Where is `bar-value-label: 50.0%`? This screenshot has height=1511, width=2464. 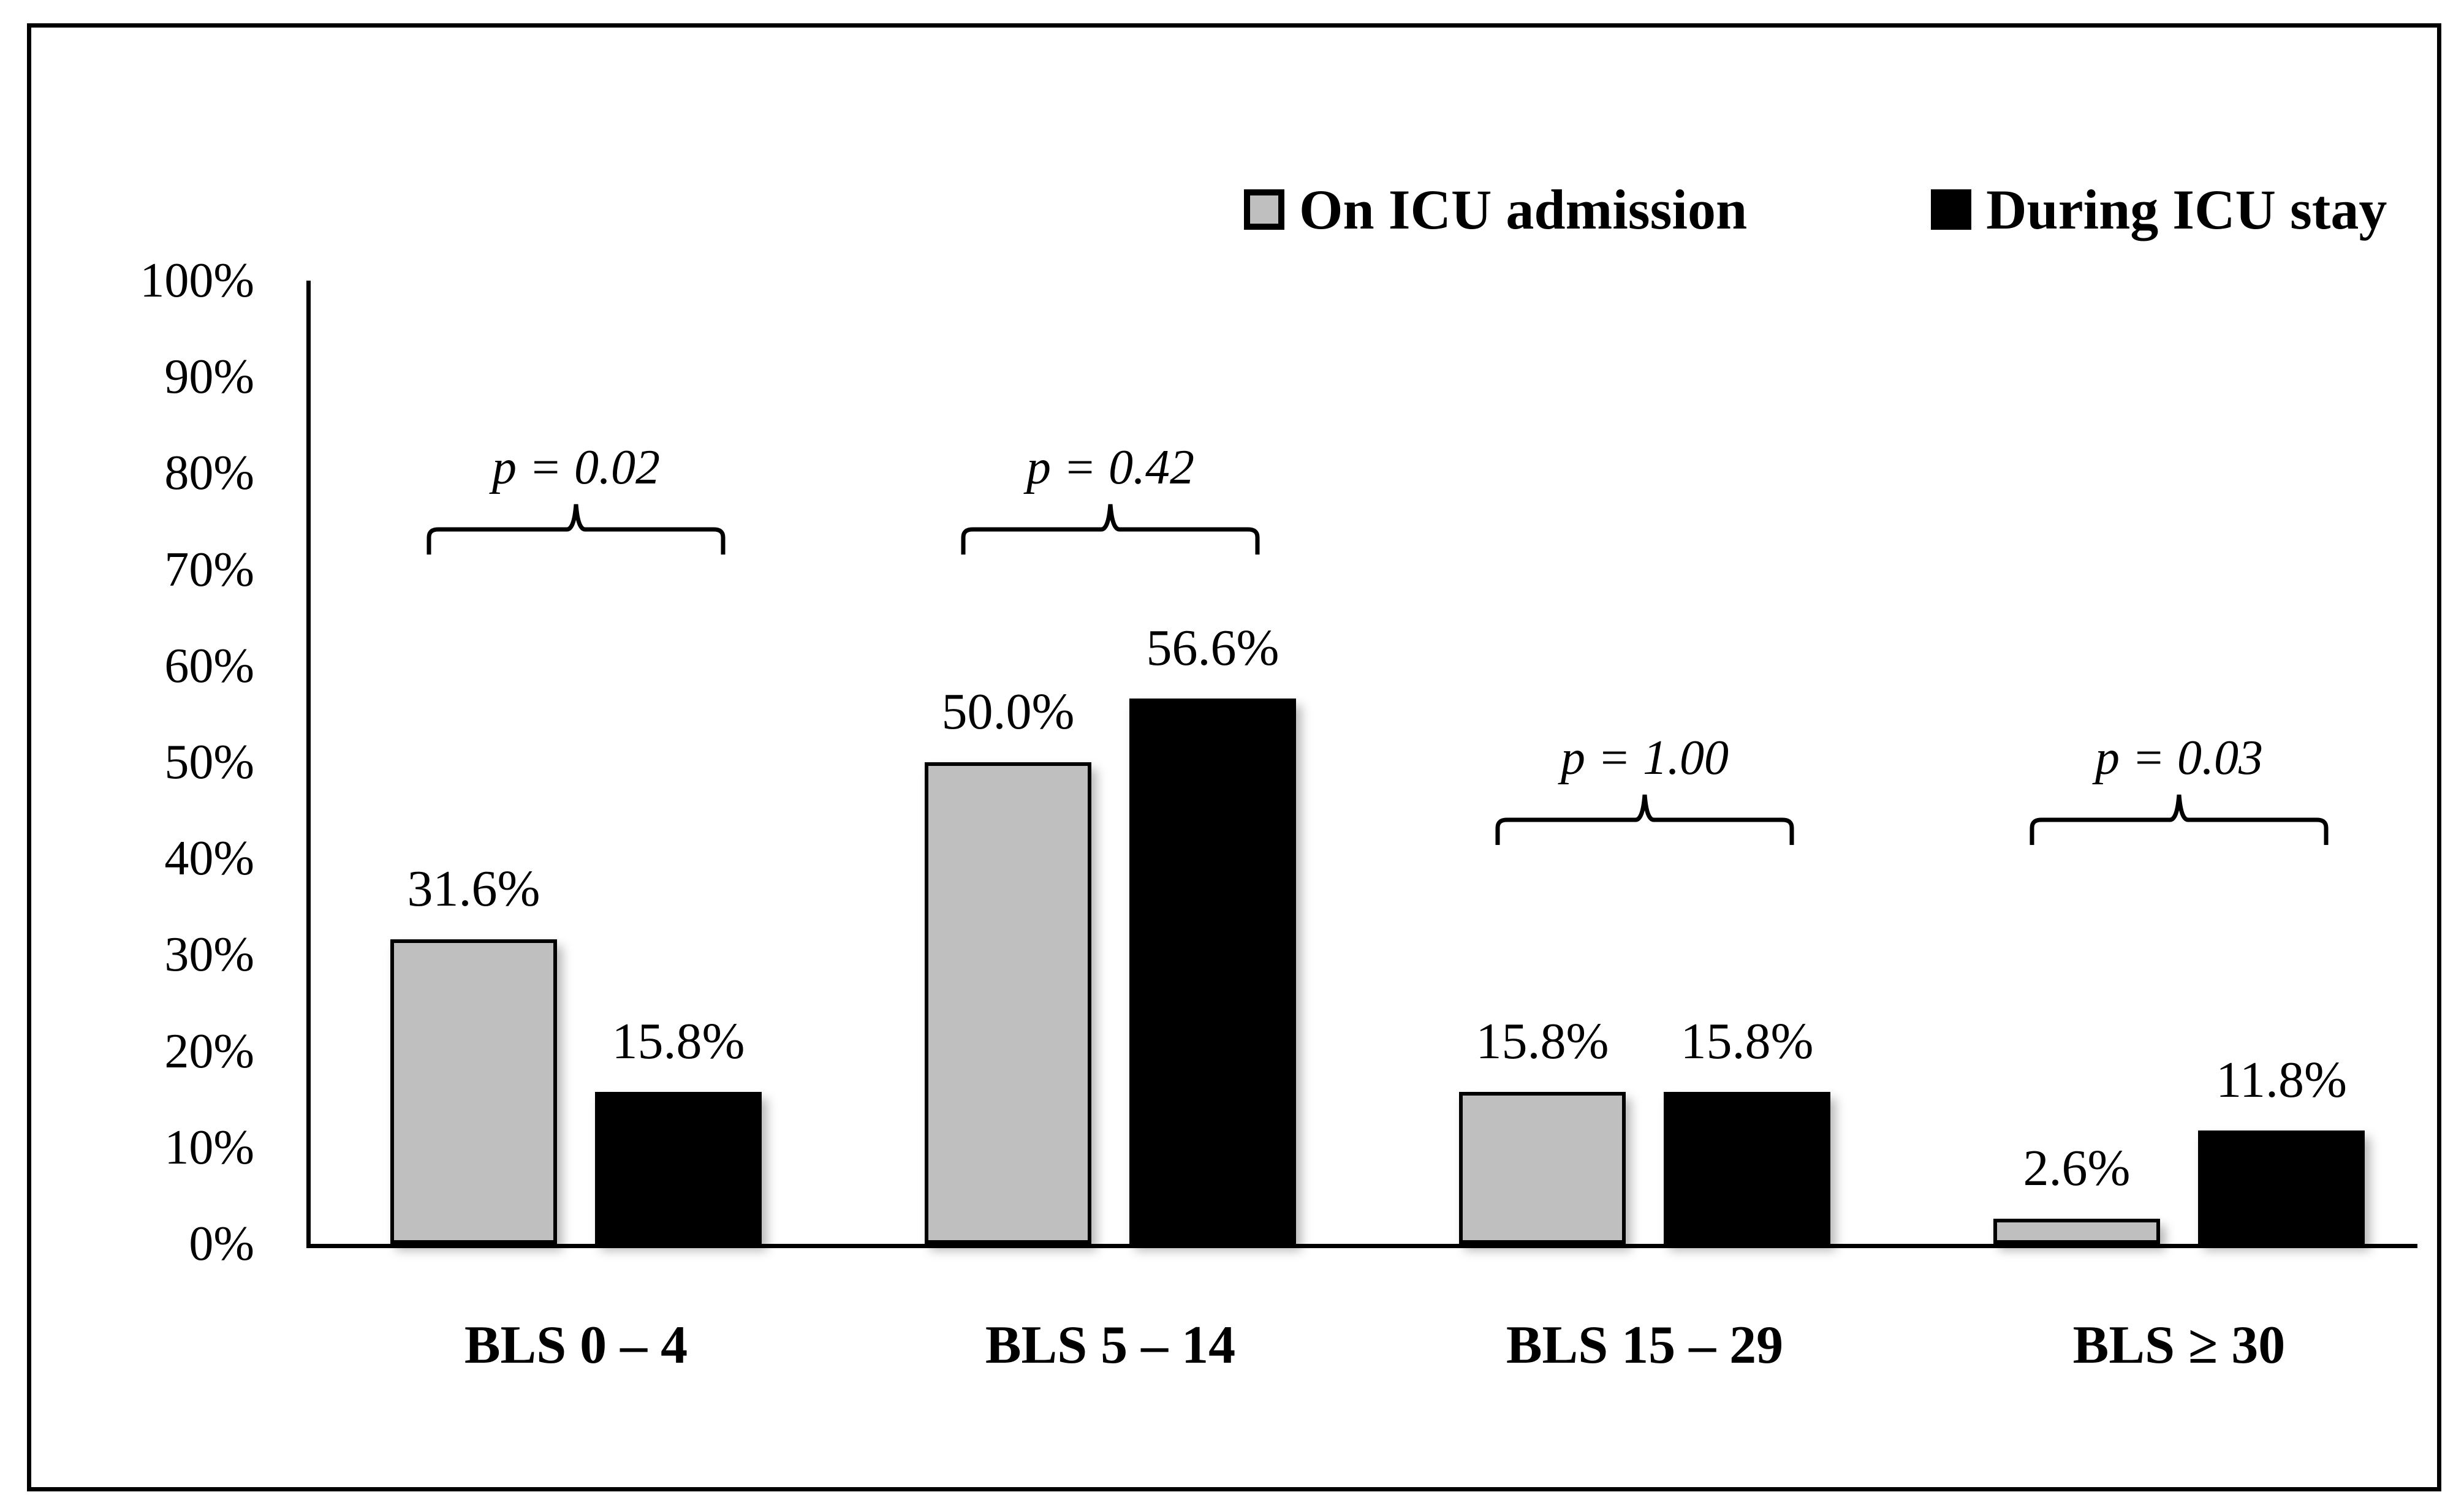 bar-value-label: 50.0% is located at coordinates (1008, 711).